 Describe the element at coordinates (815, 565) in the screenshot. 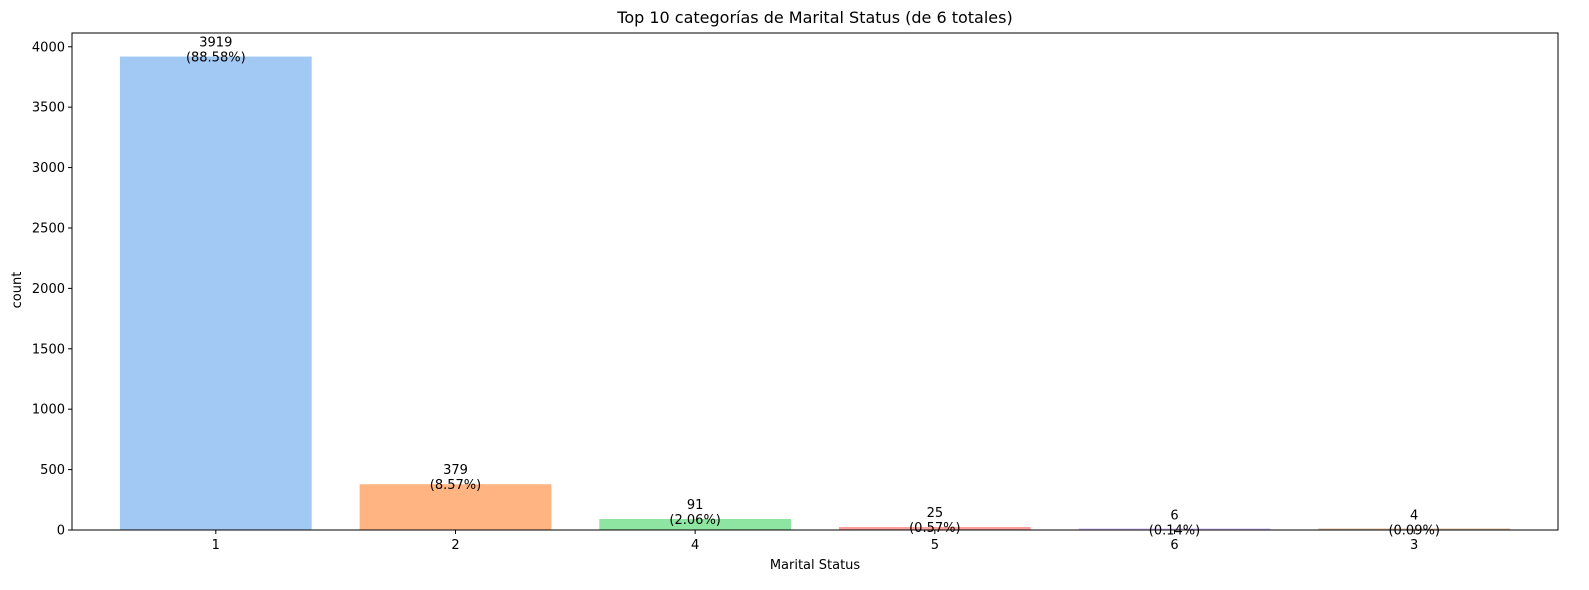

I see `x-axis-label: Marital Status` at that location.